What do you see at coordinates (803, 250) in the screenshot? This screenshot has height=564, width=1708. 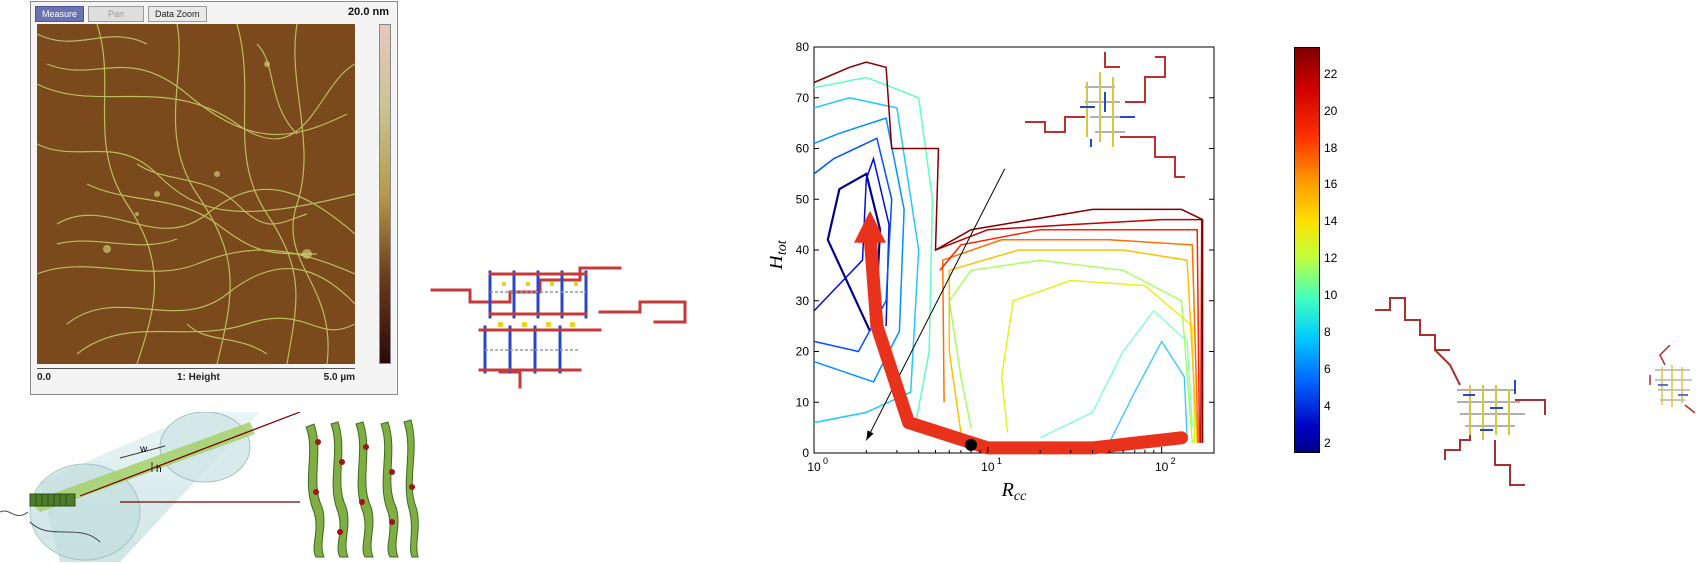 I see `y-tick-label: 40` at bounding box center [803, 250].